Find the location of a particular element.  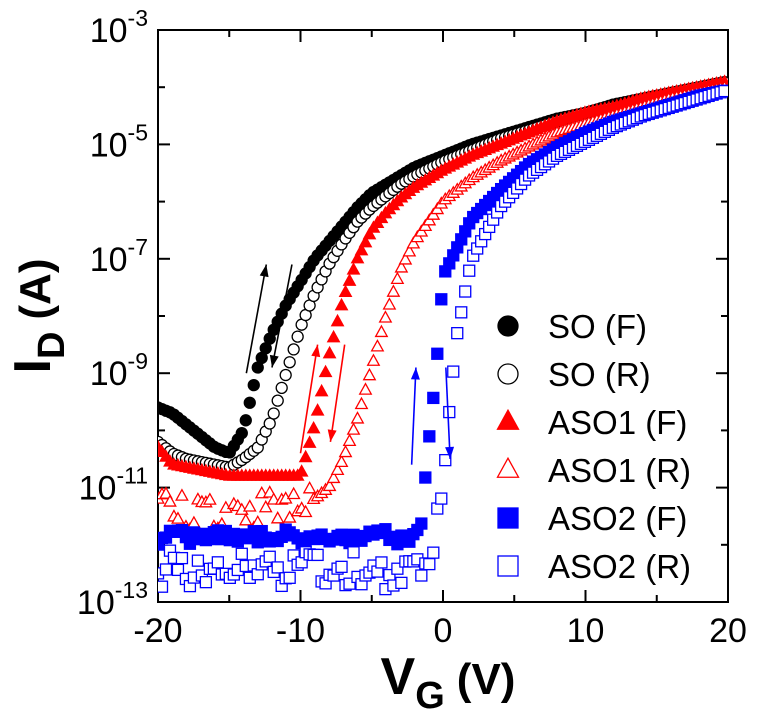

legend-label: ASO1 (F) is located at coordinates (617, 422).